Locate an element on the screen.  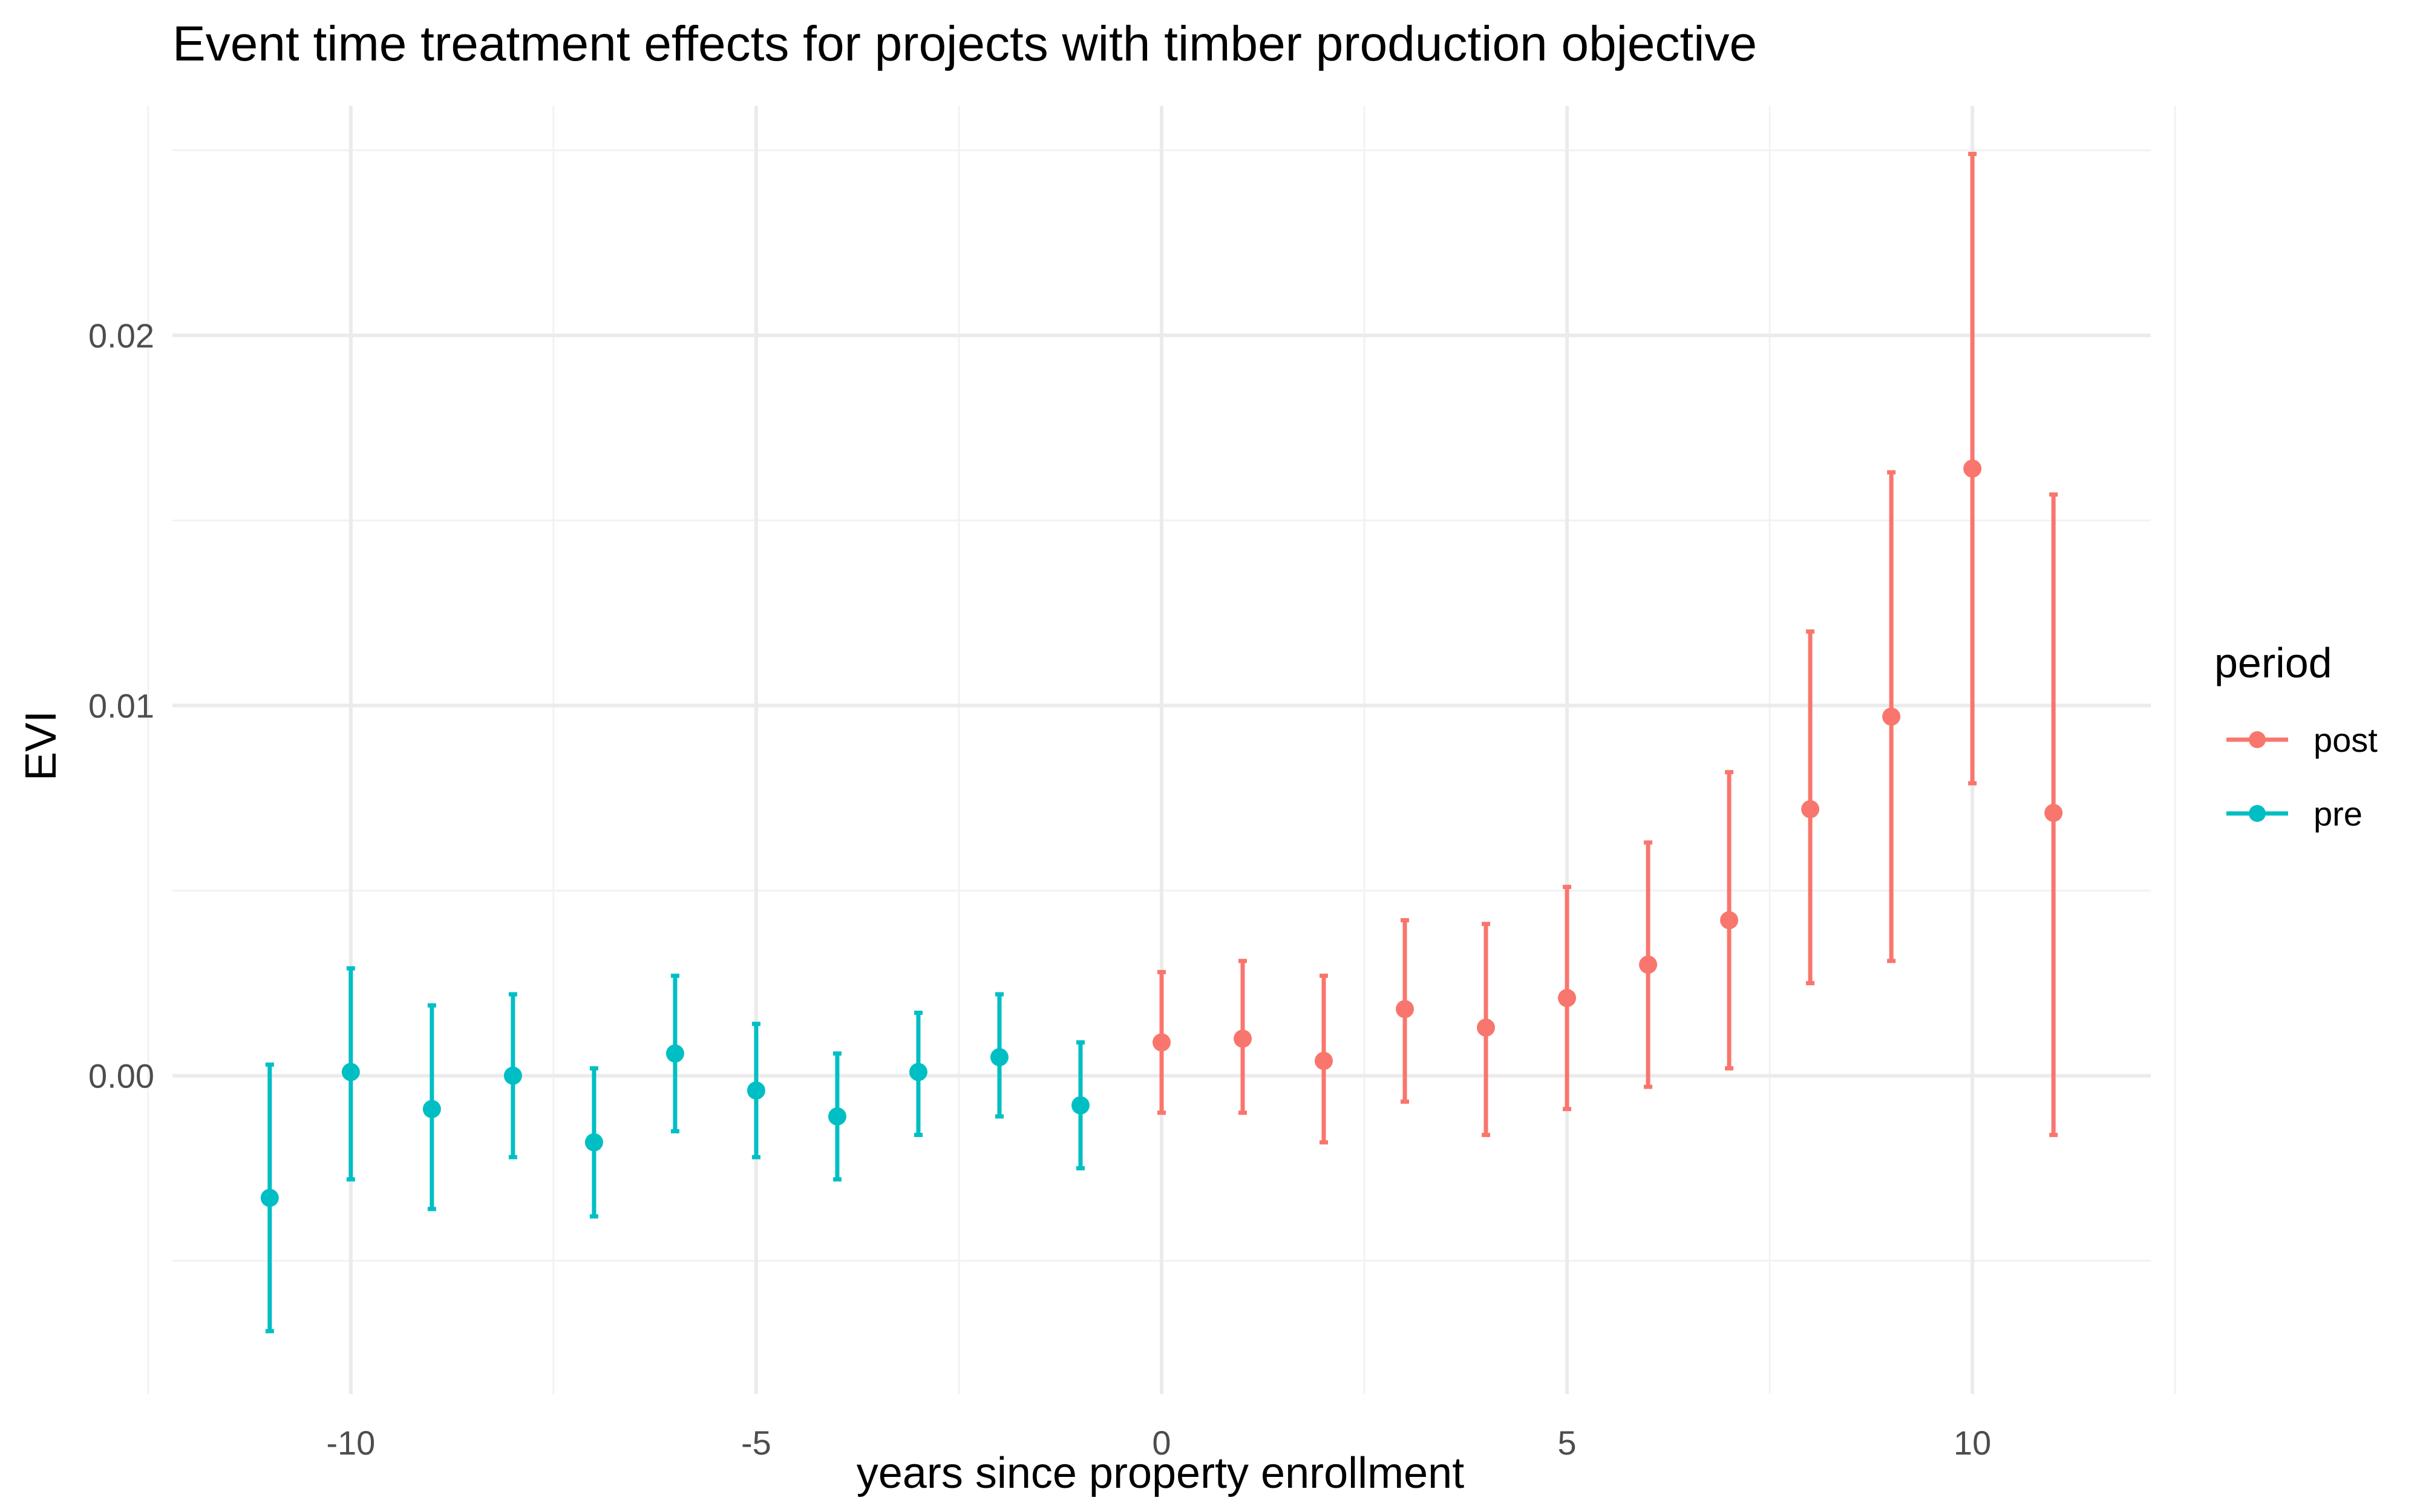
legend-entry-pre: pre is located at coordinates (2294, 814).